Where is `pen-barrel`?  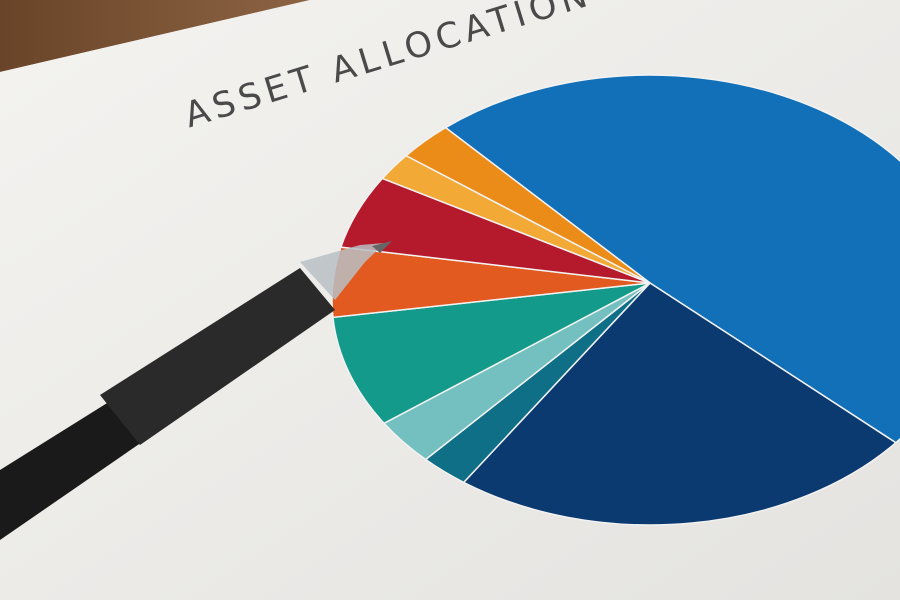
pen-barrel is located at coordinates (72, 467).